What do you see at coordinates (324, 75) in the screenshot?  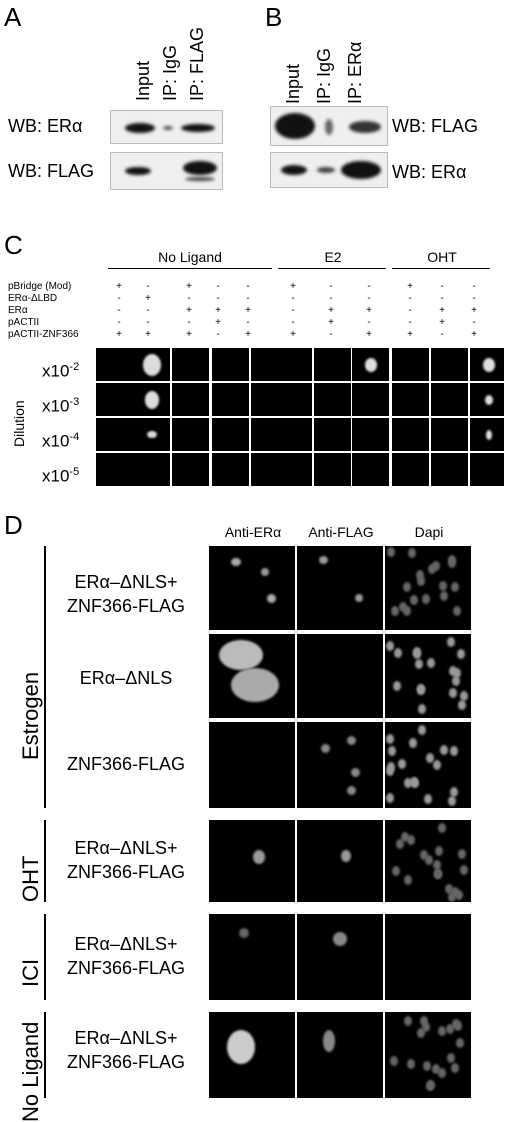 I see `lane-label-igg-b: IP: IgG` at bounding box center [324, 75].